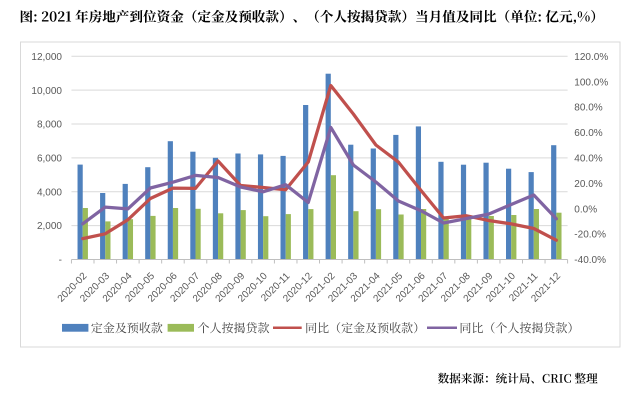  I want to click on svg-text: 100.0%, so click(591, 82).